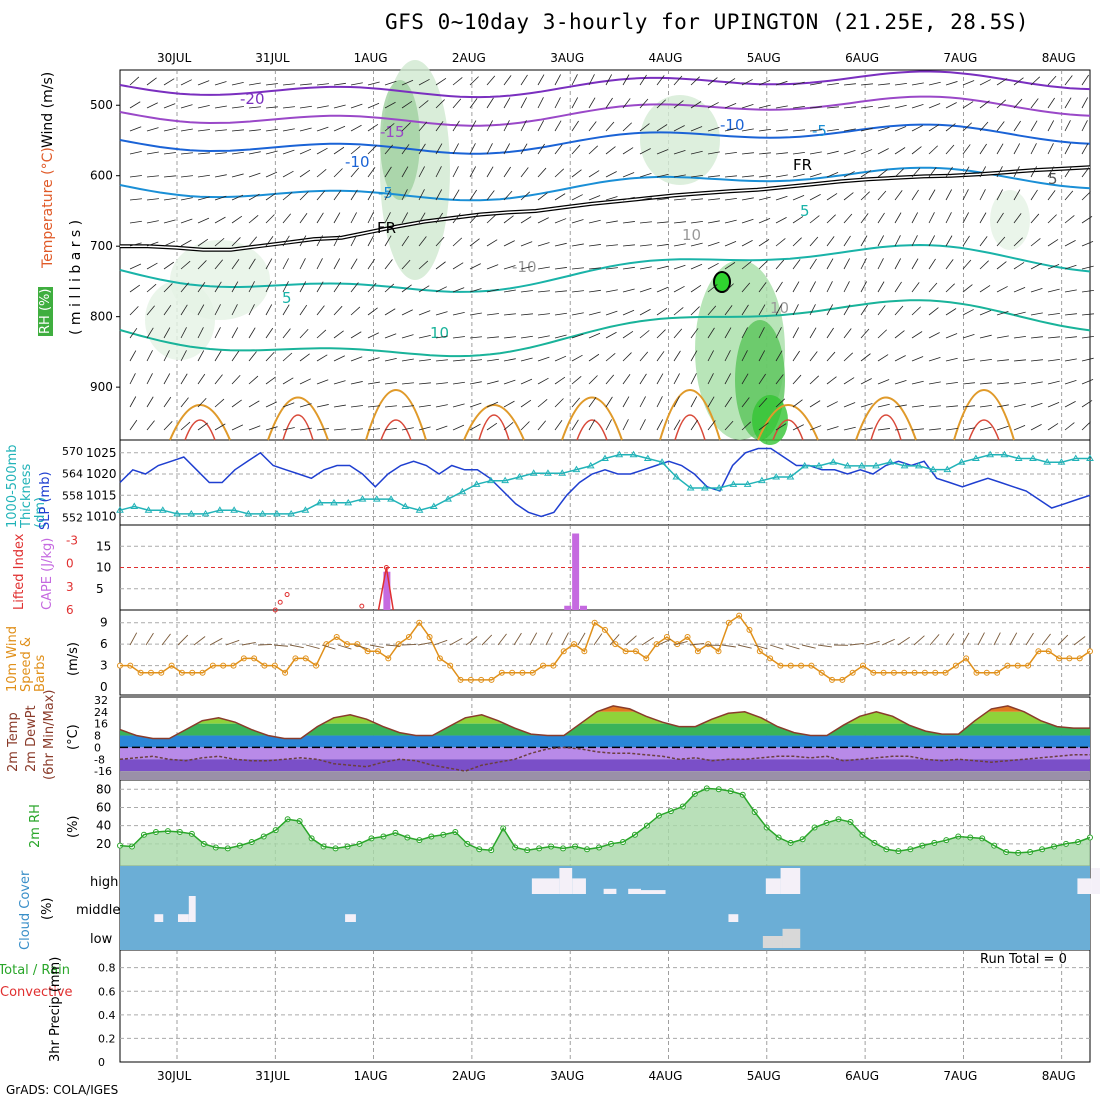  I want to click on upper-air-ytick: 700, so click(101, 246).